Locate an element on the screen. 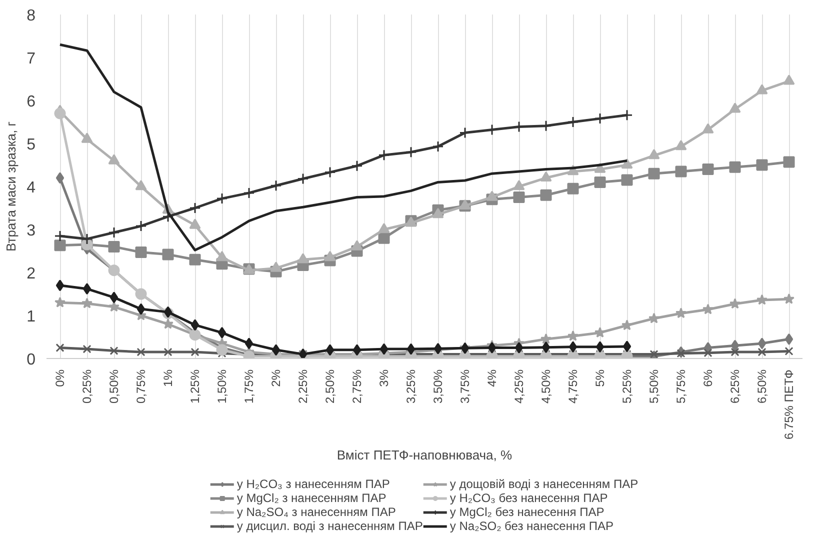  y-tick-label: 7 is located at coordinates (31, 59).